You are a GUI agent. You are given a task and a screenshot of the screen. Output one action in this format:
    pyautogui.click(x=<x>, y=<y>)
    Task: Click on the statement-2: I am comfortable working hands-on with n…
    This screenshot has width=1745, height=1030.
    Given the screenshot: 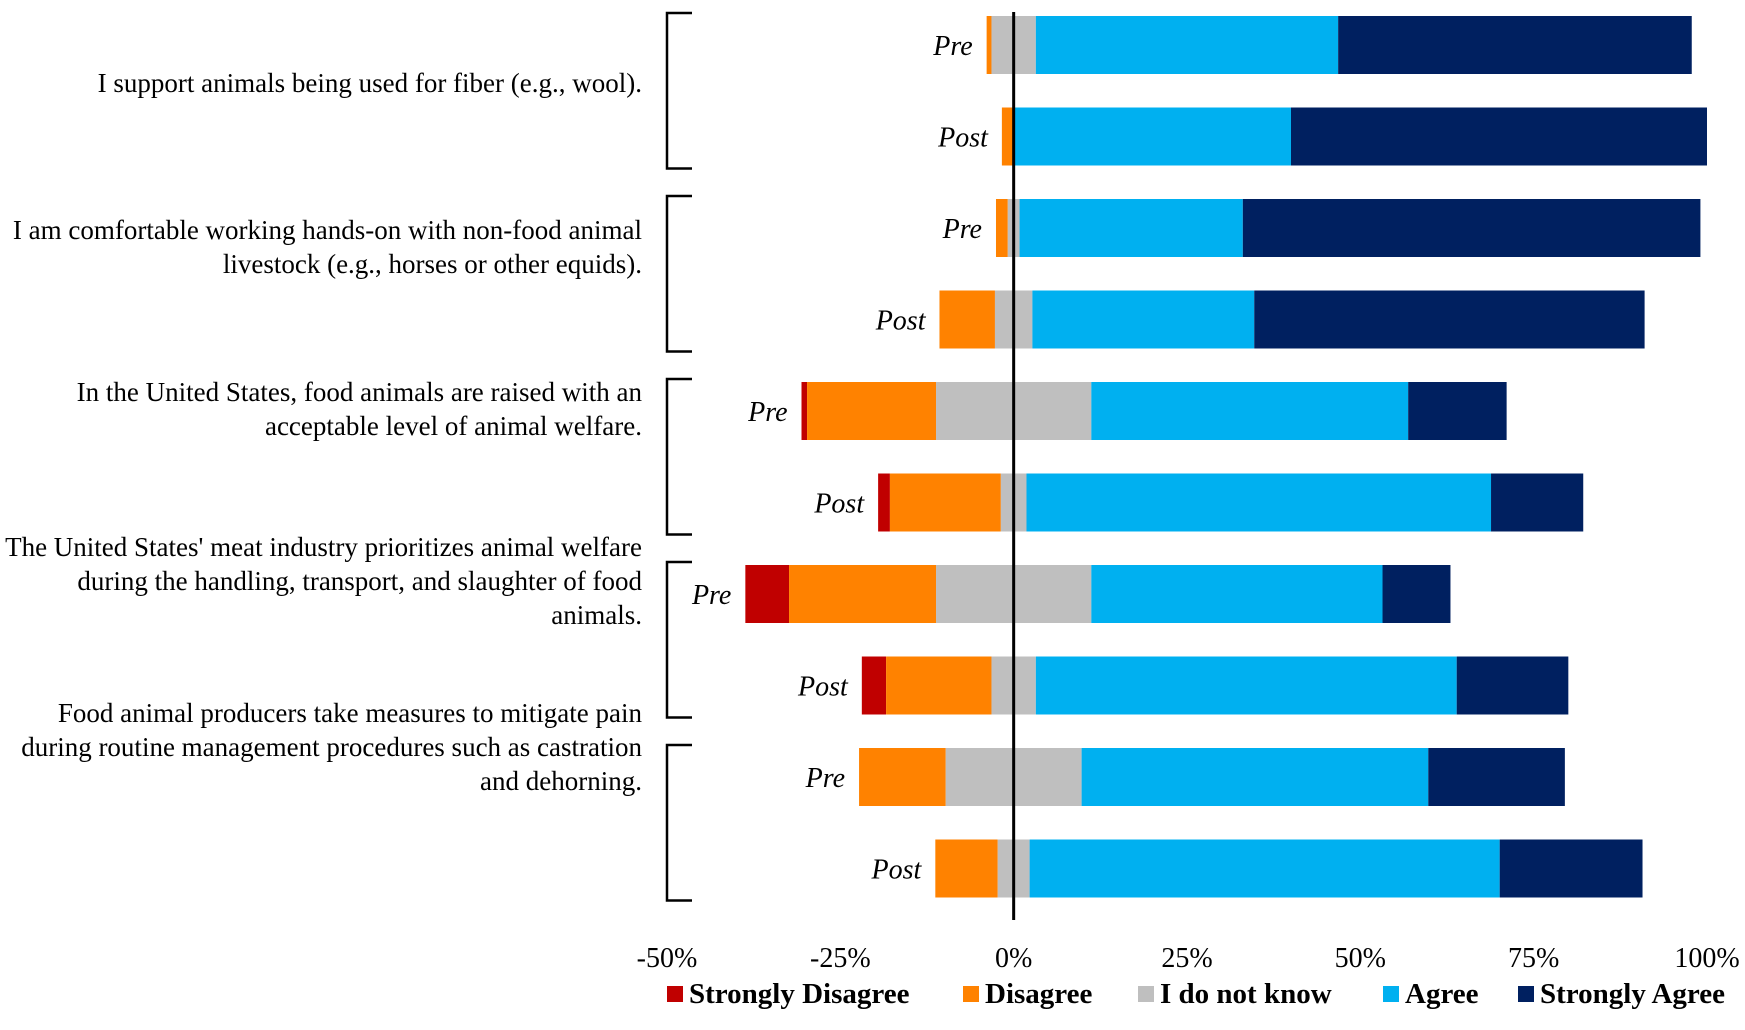 What is the action you would take?
    pyautogui.click(x=321, y=247)
    